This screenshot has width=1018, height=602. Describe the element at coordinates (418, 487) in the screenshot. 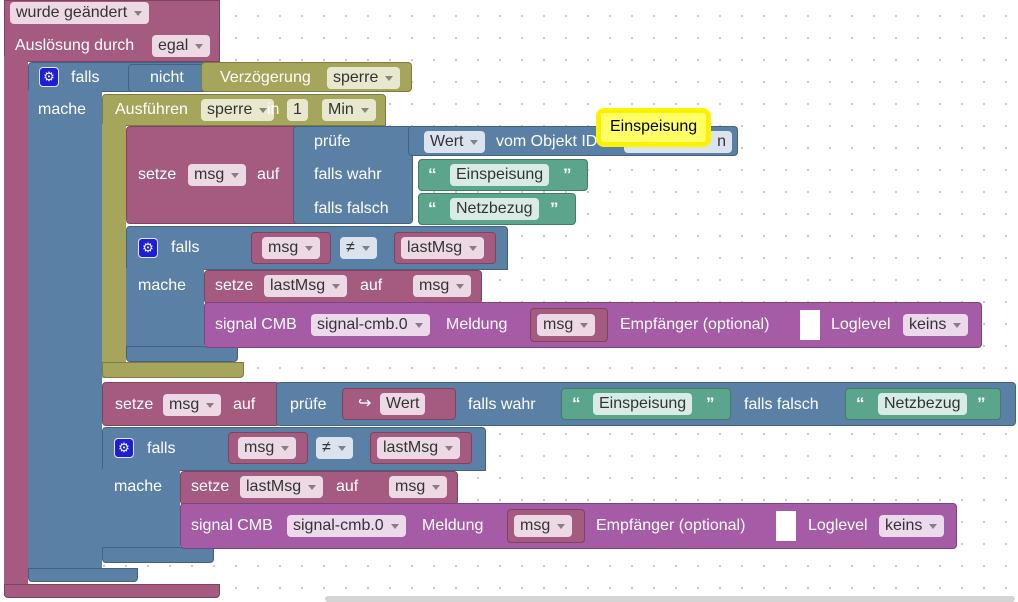

I see `set-lastmsg-2-value-dropdown: msg` at that location.